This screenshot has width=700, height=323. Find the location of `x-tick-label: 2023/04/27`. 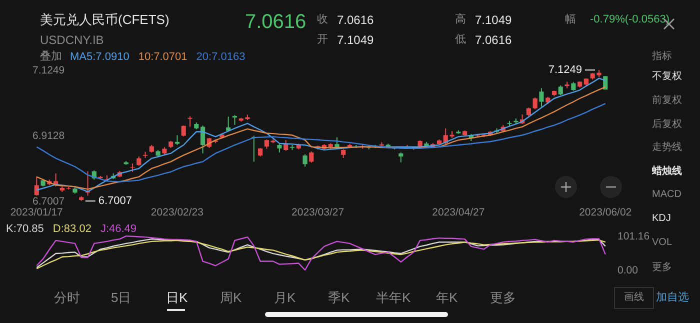

x-tick-label: 2023/04/27 is located at coordinates (458, 212).